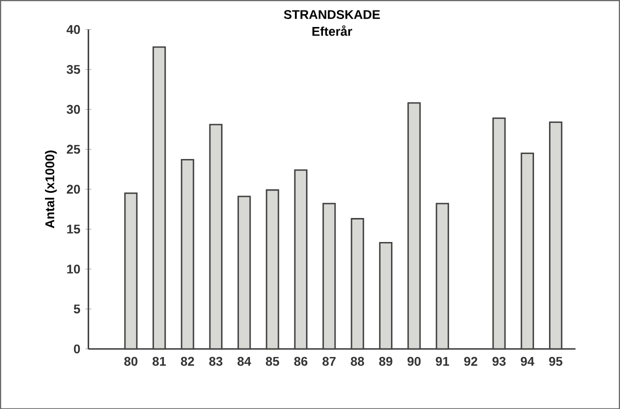  Describe the element at coordinates (357, 361) in the screenshot. I see `x-tick-label: 88` at that location.